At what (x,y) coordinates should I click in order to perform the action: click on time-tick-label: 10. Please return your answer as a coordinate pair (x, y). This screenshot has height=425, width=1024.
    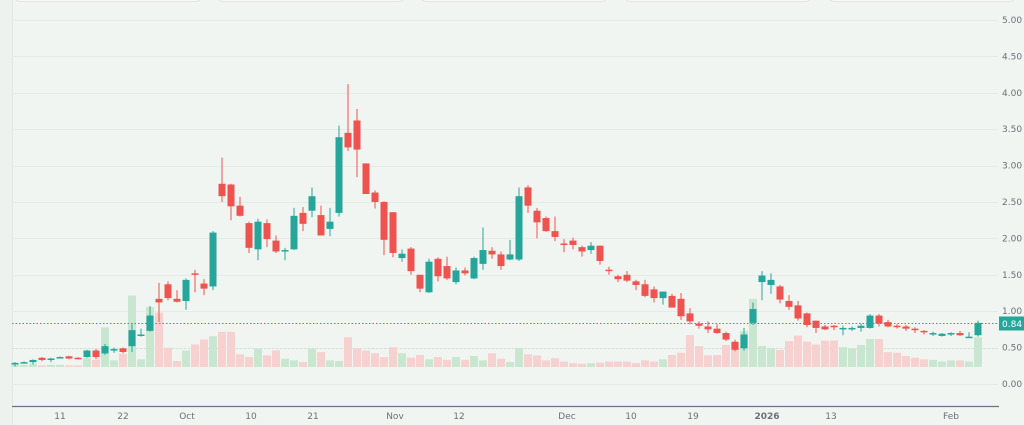
    Looking at the image, I should click on (251, 417).